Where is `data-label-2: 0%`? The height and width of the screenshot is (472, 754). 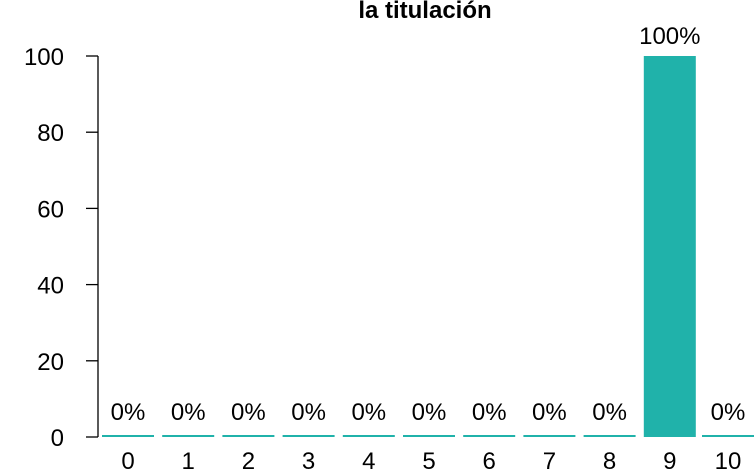 data-label-2: 0% is located at coordinates (248, 412).